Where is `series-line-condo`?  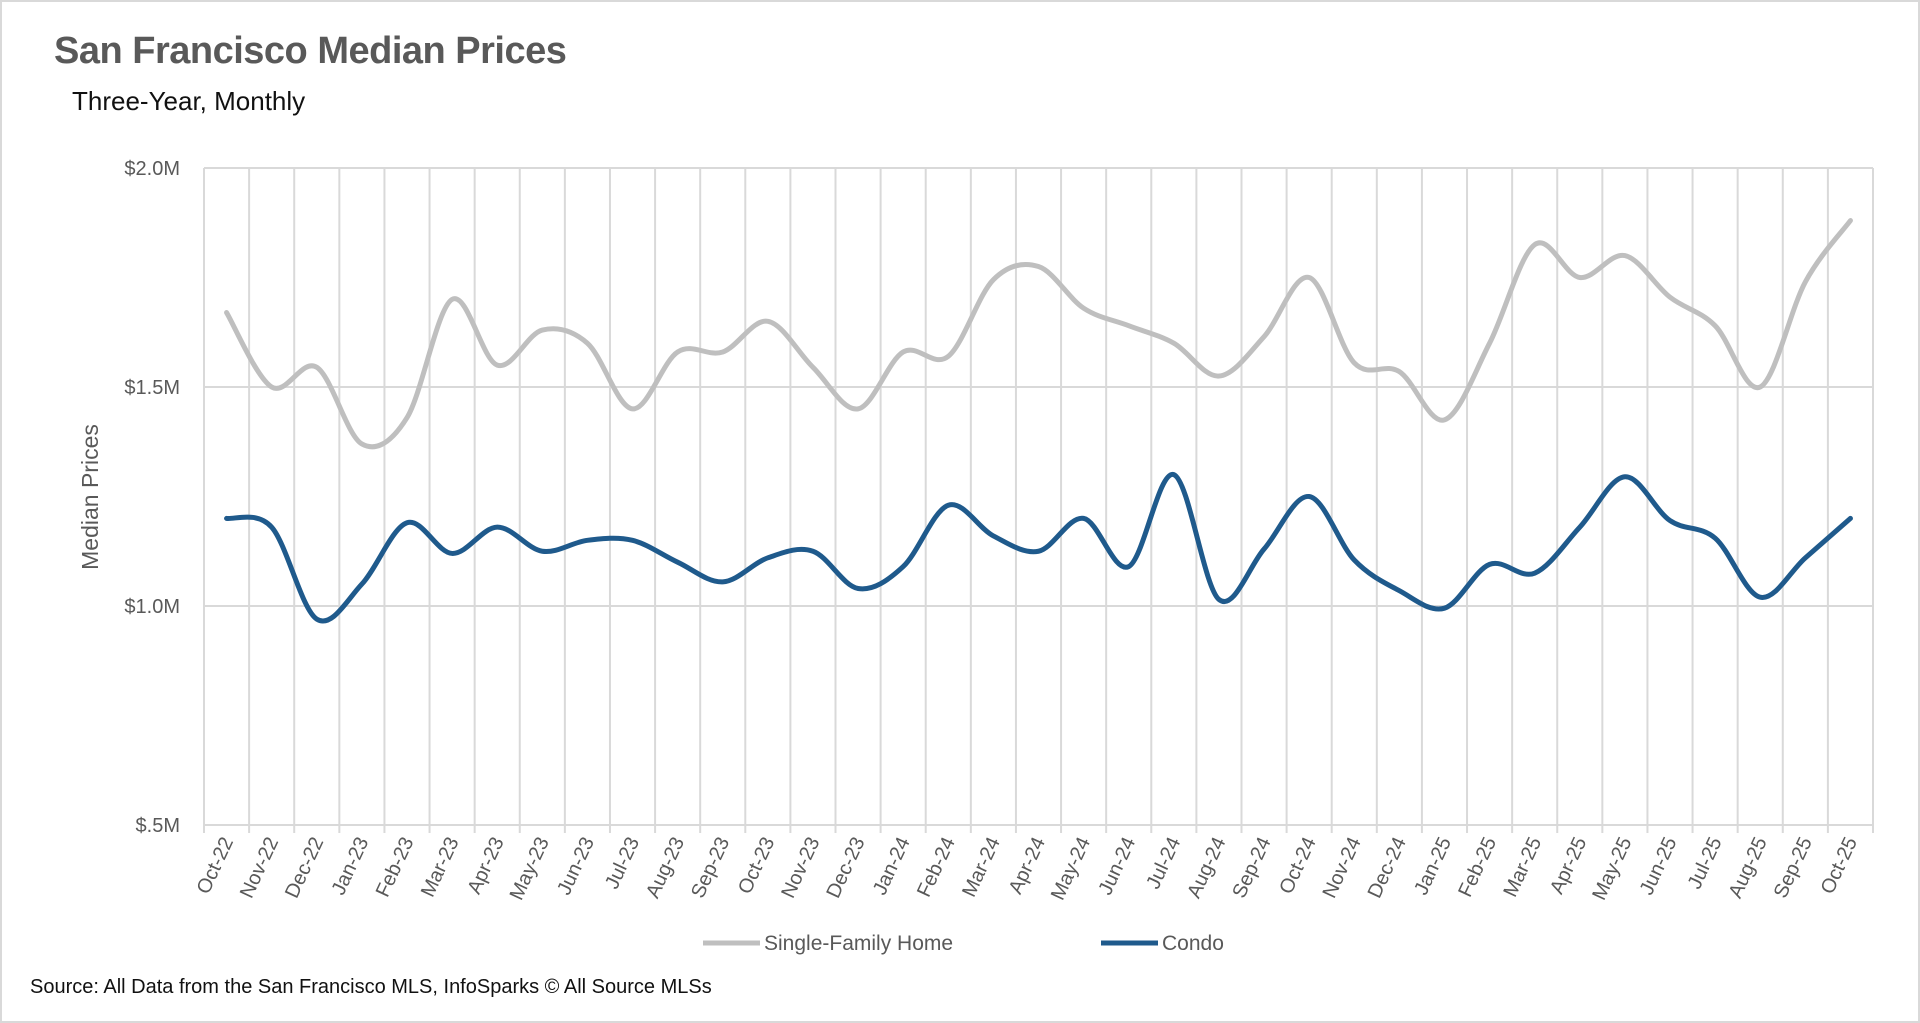
series-line-condo is located at coordinates (1038, 548).